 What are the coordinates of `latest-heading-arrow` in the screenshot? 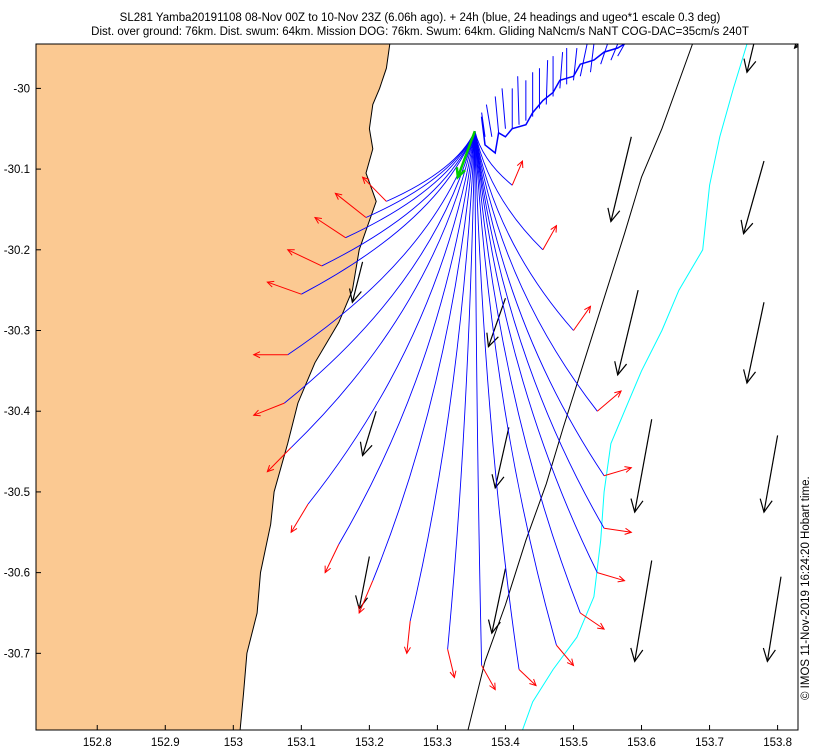 It's located at (466, 155).